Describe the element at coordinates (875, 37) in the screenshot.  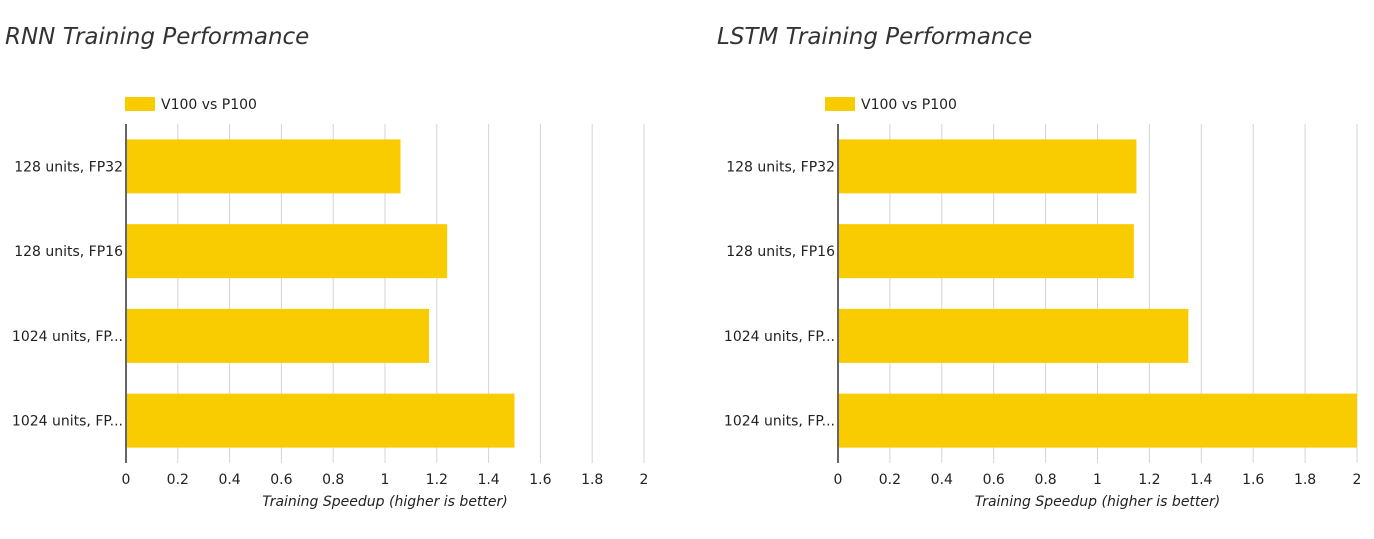
I see `chart-title: LSTM Training Performance` at that location.